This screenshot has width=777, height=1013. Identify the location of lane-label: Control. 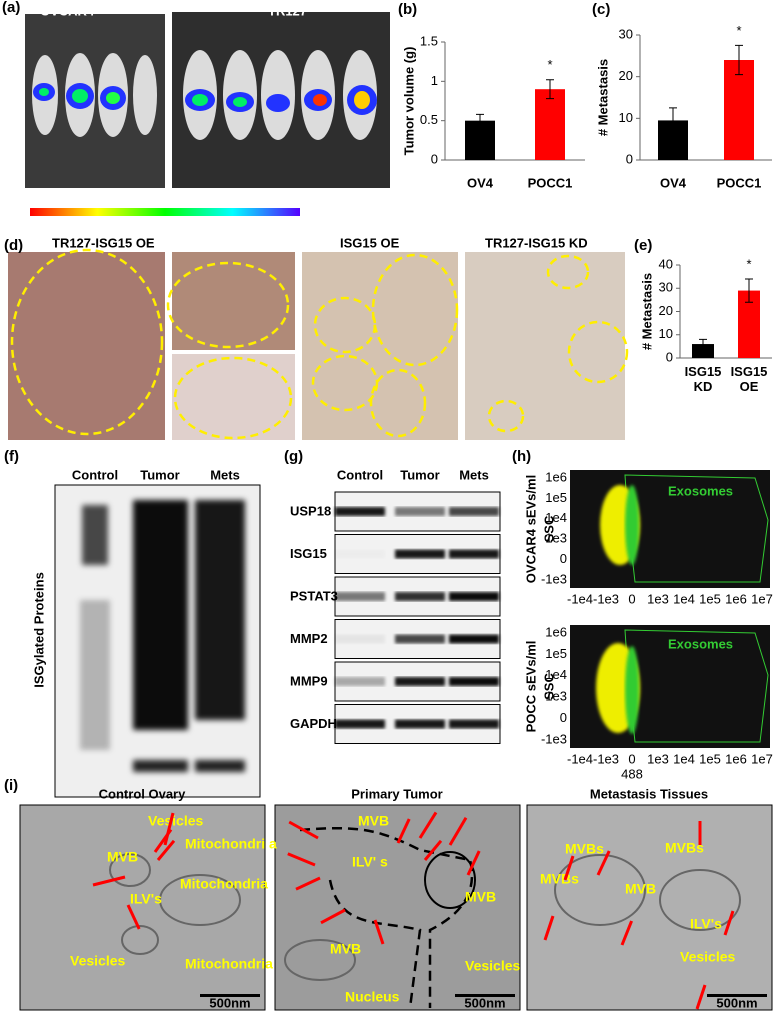
(95, 474).